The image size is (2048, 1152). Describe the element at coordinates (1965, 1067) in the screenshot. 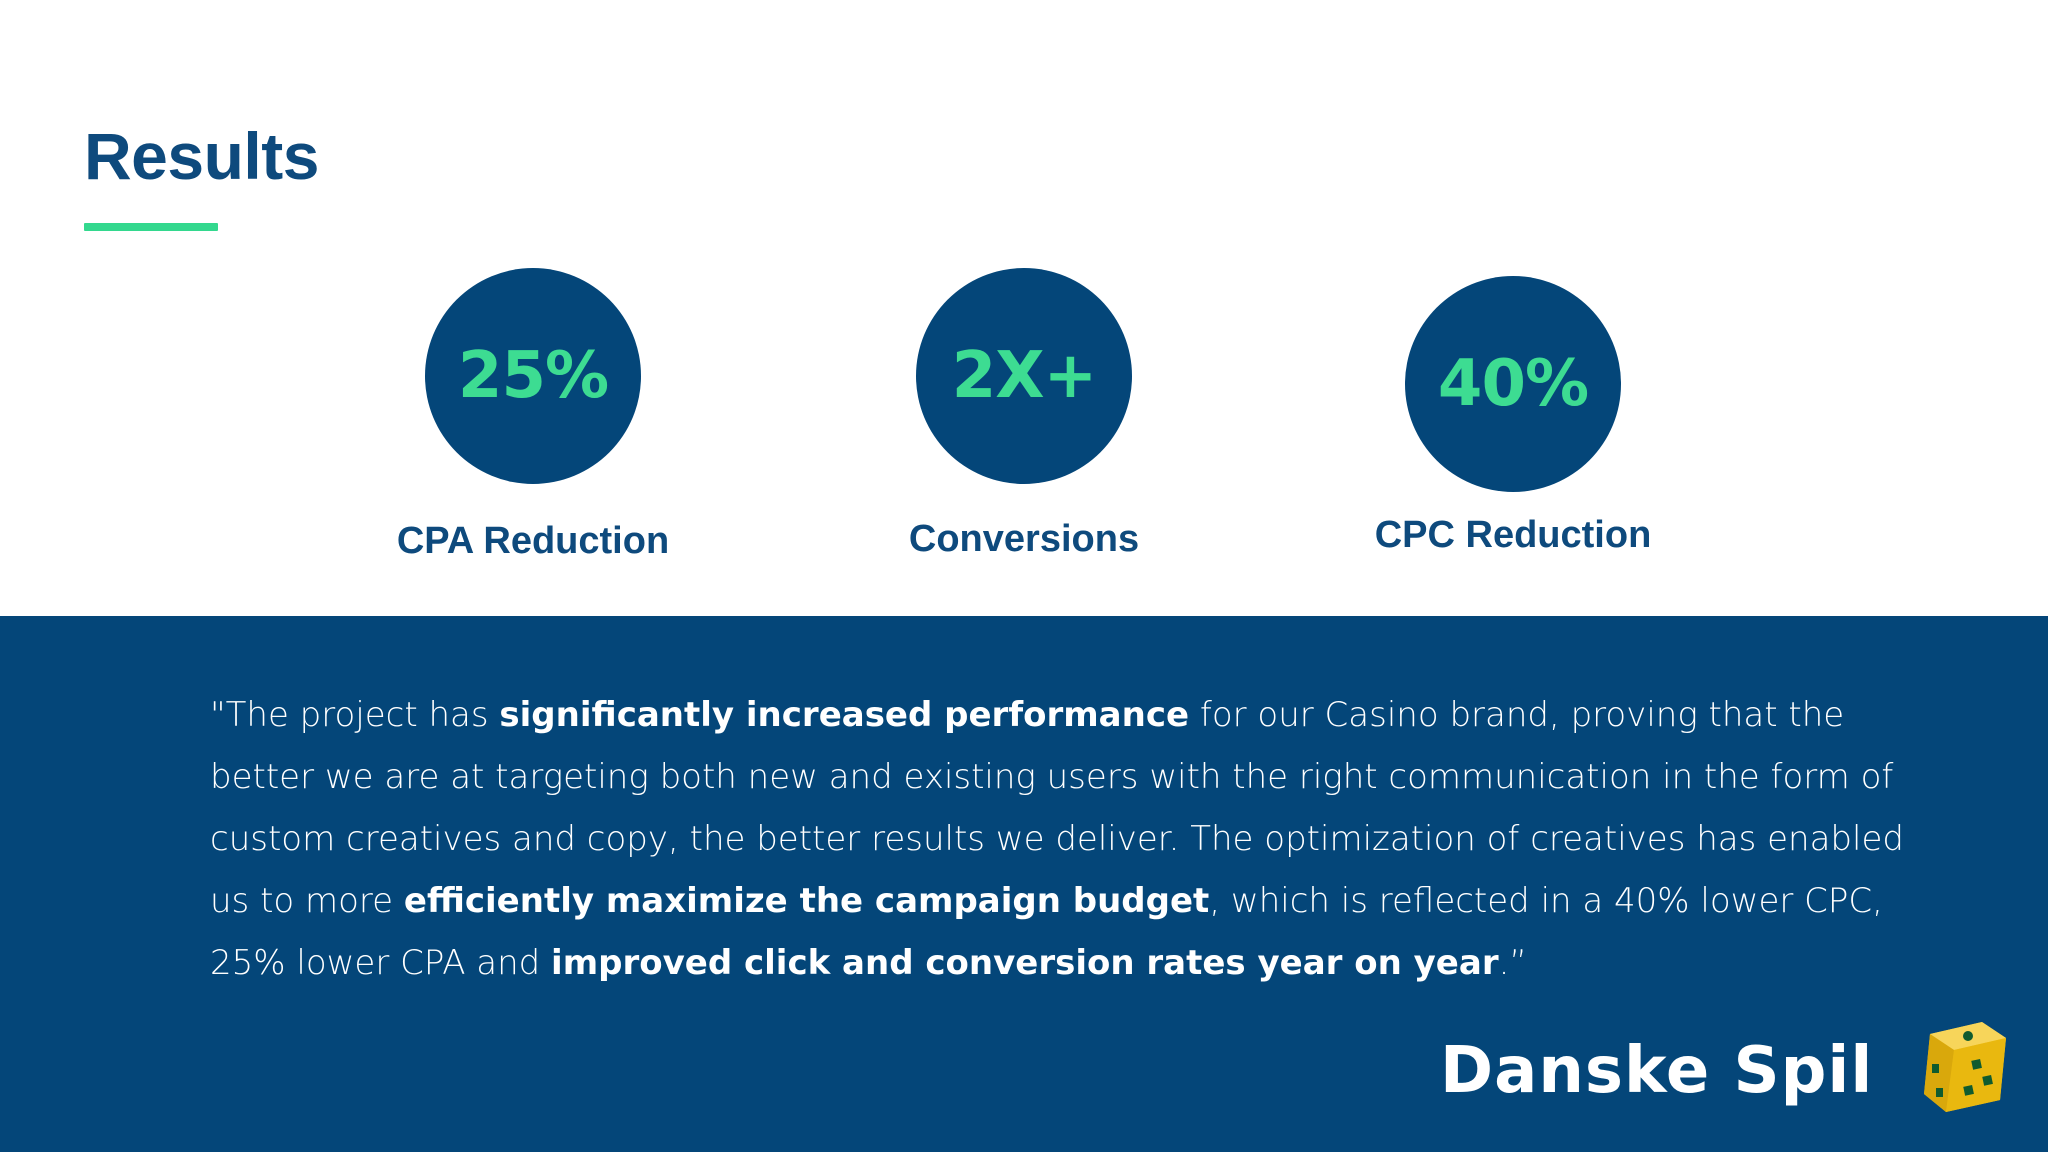

I see `dice-icon` at that location.